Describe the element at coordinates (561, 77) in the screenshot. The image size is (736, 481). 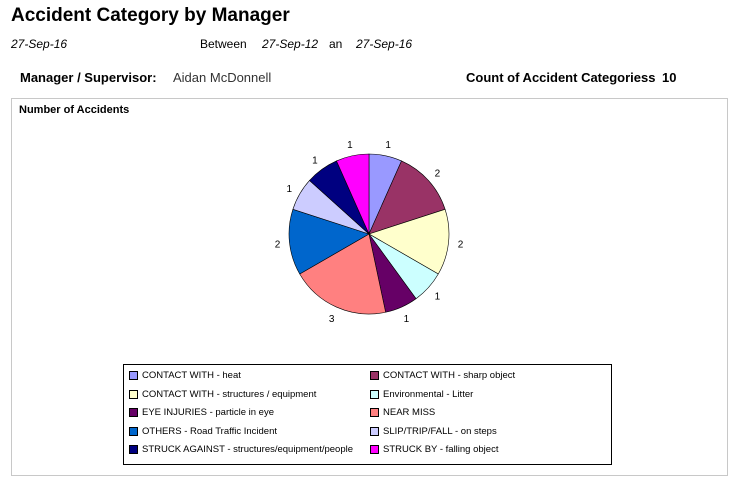
I see `count-label: Count of Accident Categoriess` at that location.